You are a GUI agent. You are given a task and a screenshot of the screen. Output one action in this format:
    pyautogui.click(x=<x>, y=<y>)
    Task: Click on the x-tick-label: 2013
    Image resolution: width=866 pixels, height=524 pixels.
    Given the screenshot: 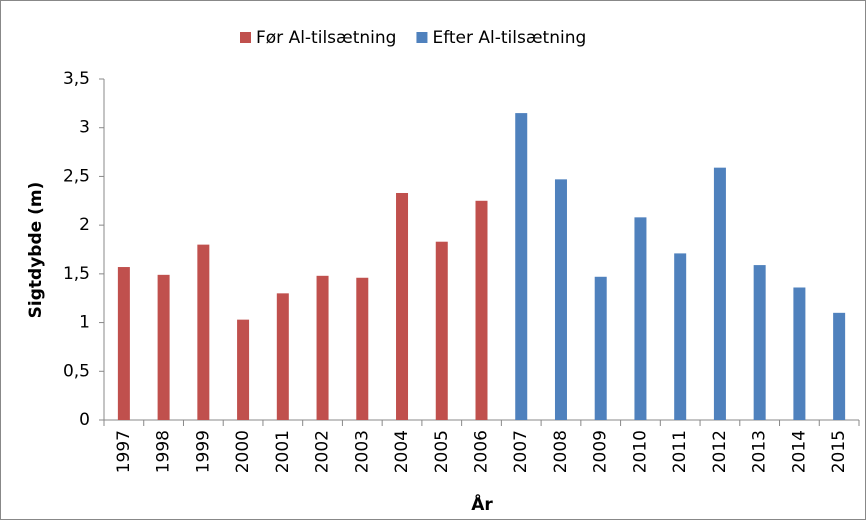 What is the action you would take?
    pyautogui.click(x=760, y=451)
    